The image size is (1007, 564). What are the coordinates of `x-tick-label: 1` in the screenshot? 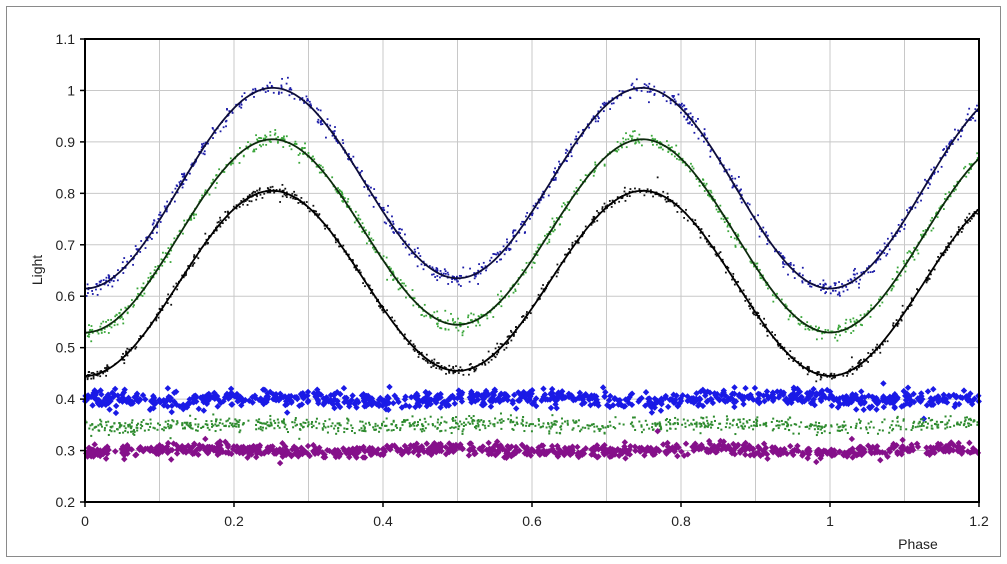 It's located at (830, 521).